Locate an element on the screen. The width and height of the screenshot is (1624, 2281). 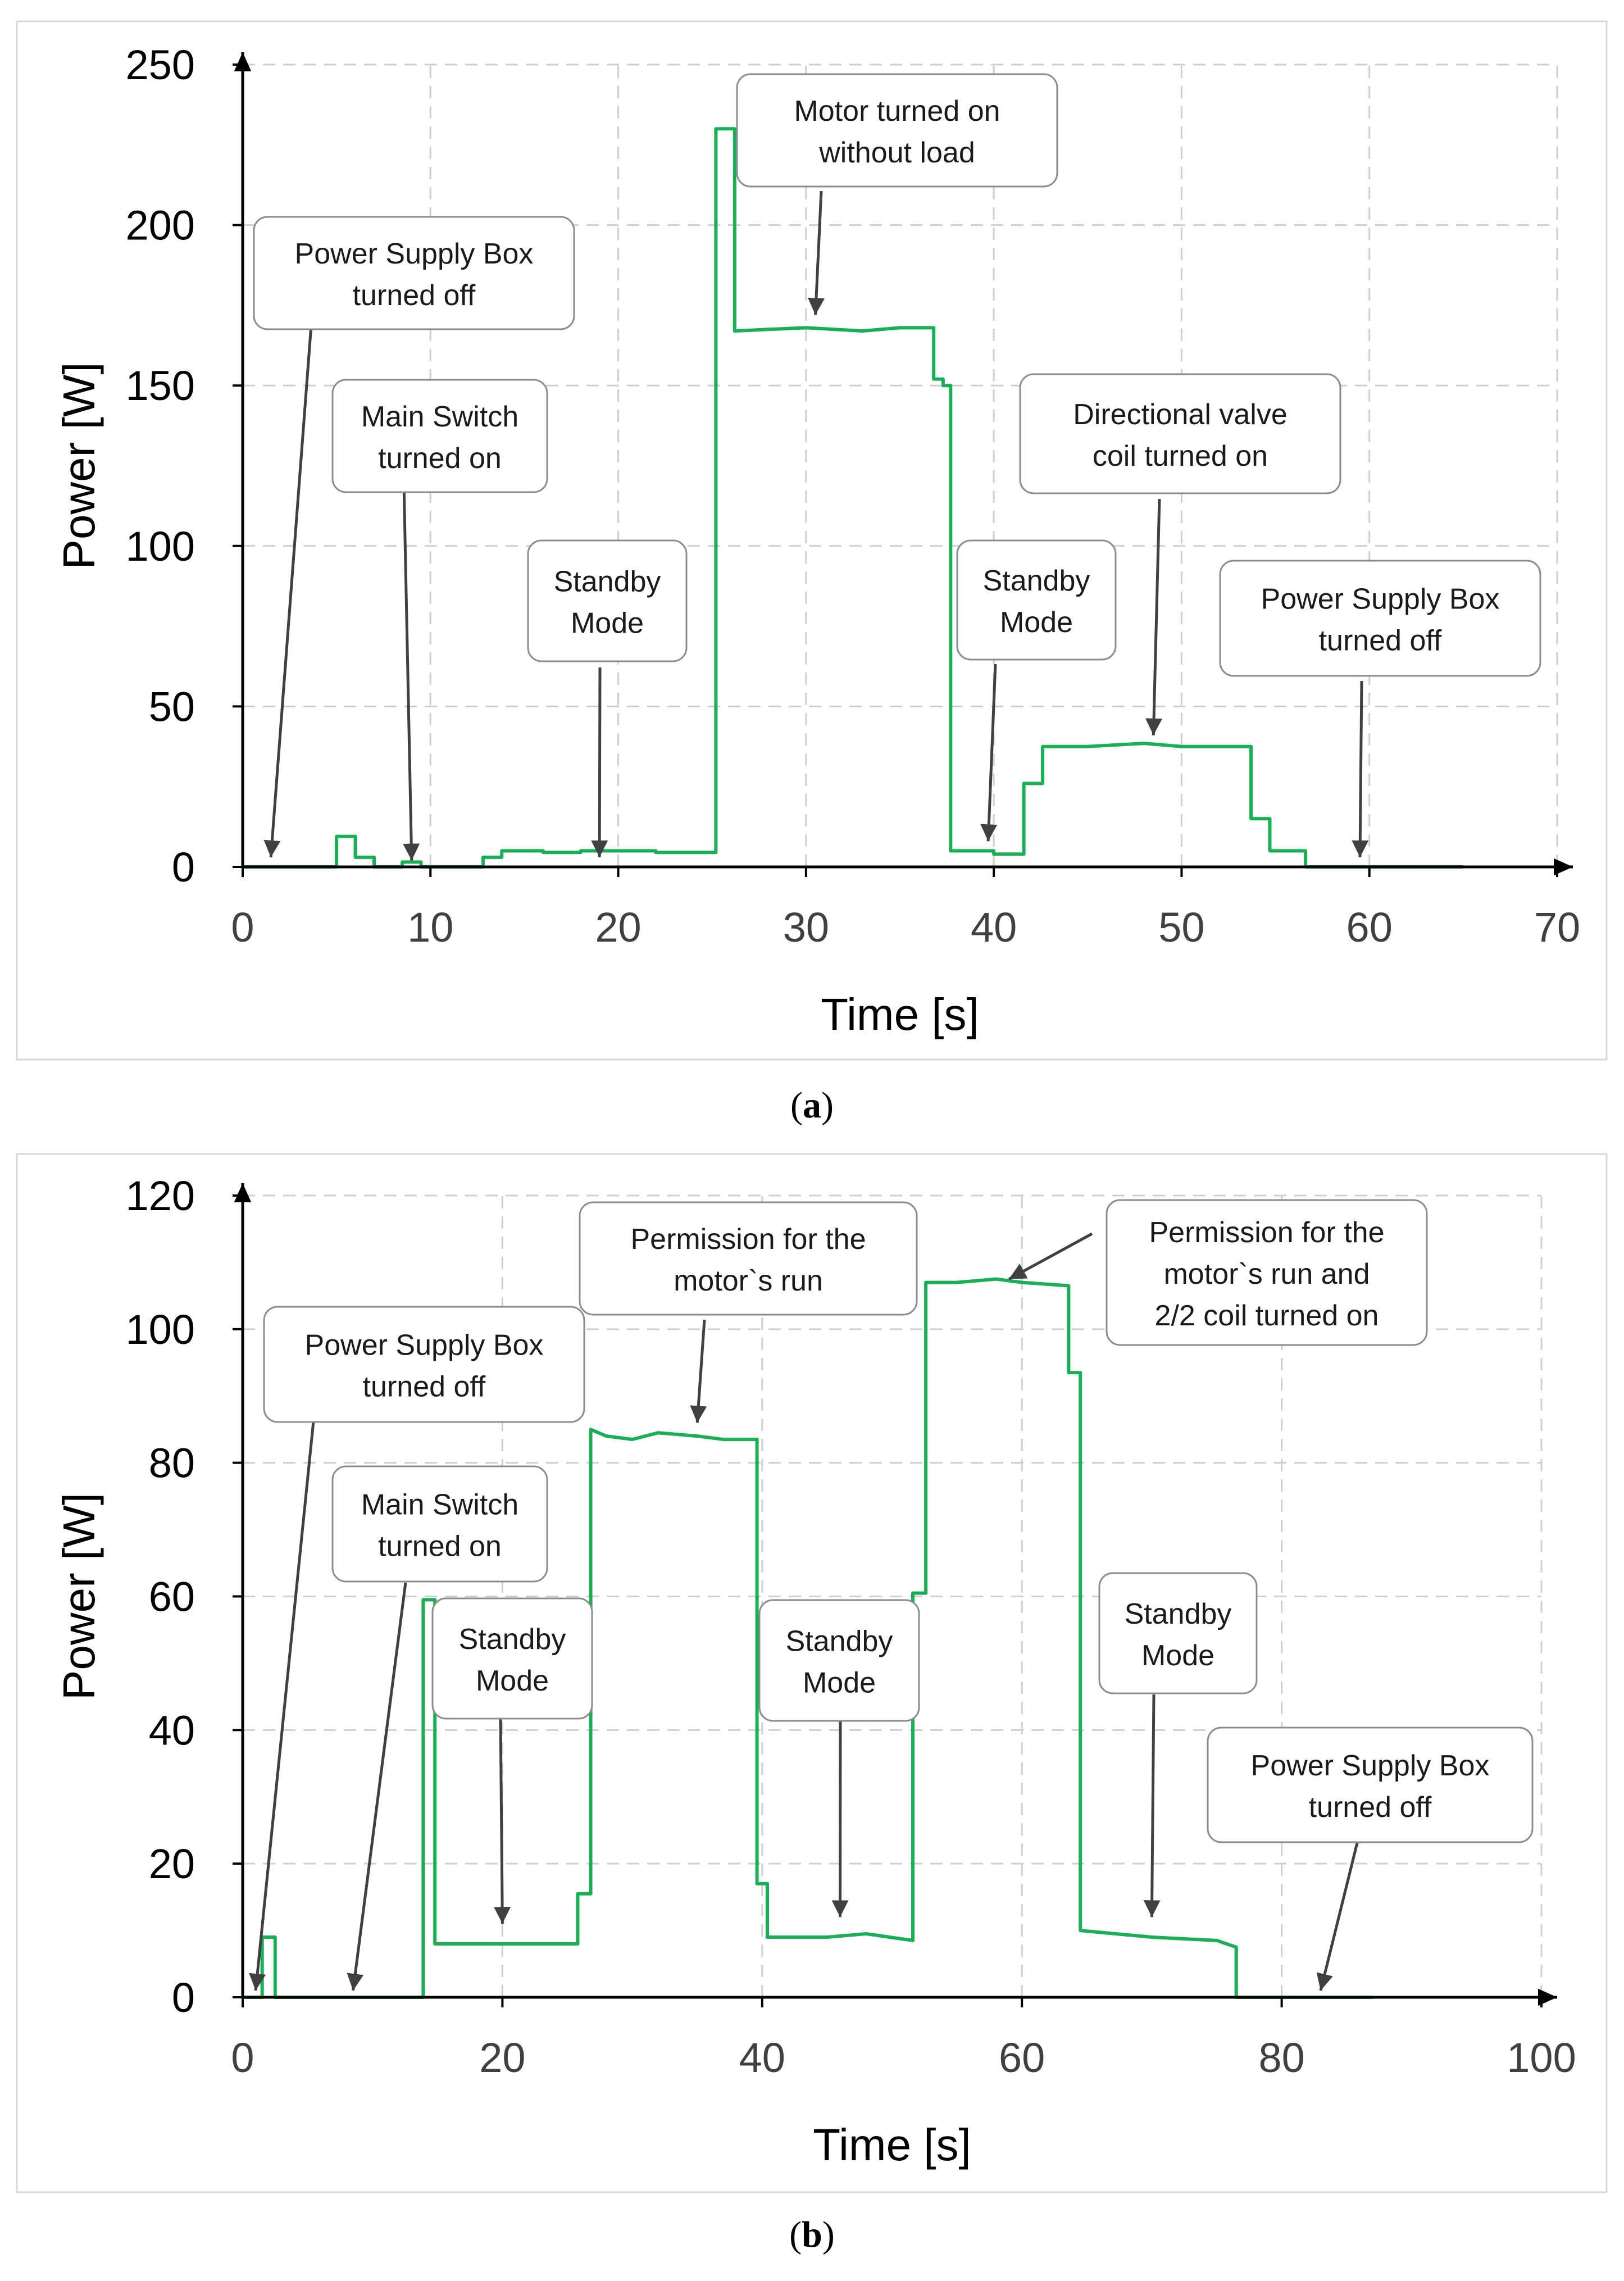
chart-a-annotation-3-arrow is located at coordinates (816, 253).